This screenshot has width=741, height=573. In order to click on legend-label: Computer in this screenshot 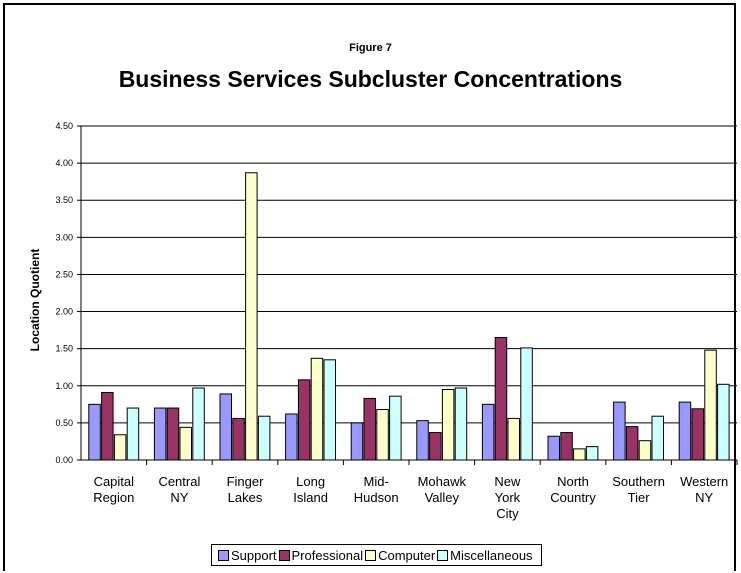, I will do `click(407, 555)`.